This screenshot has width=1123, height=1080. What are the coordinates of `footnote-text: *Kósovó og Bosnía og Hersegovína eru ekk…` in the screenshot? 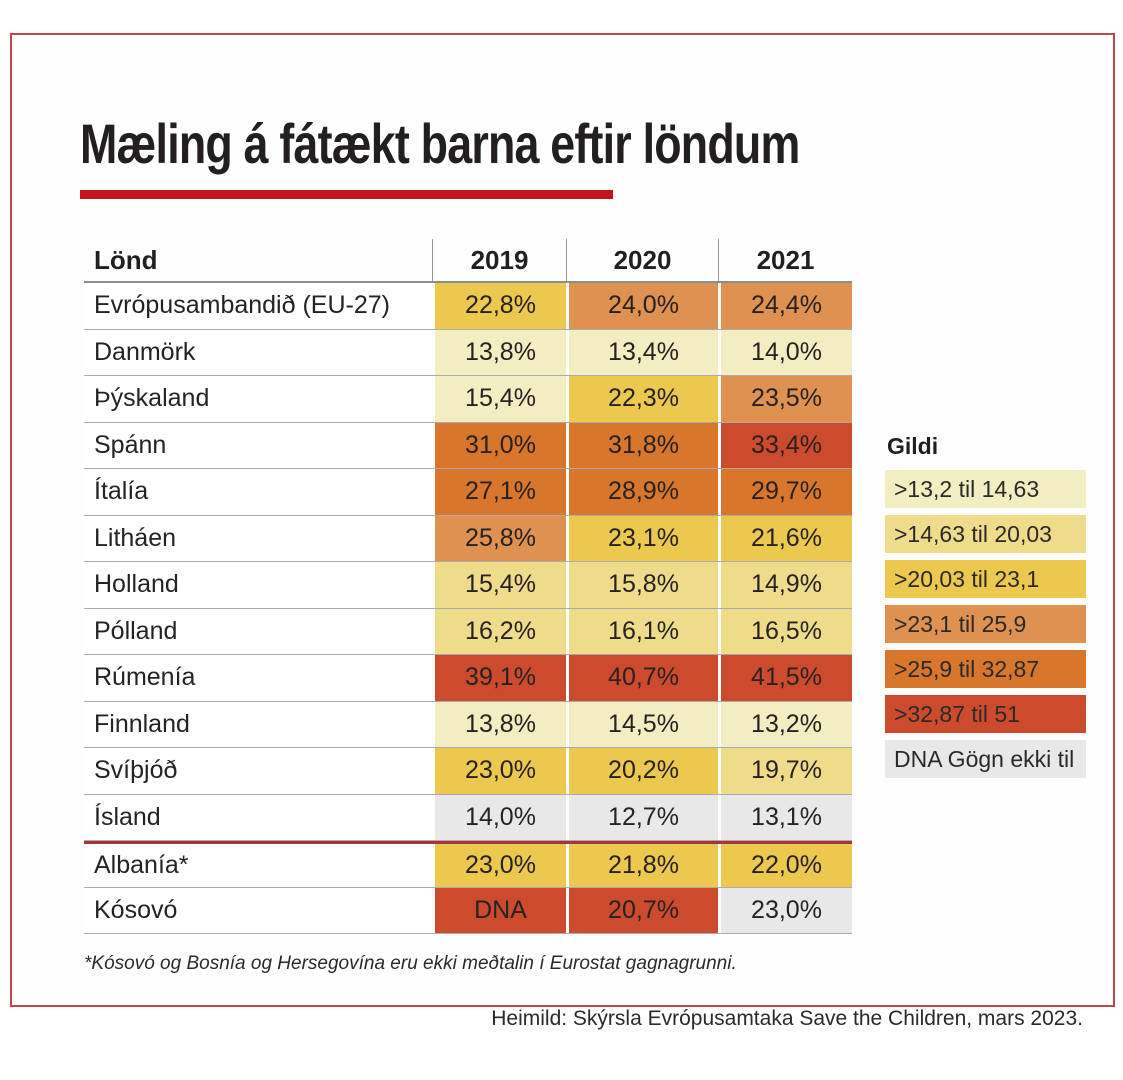 It's located at (410, 963).